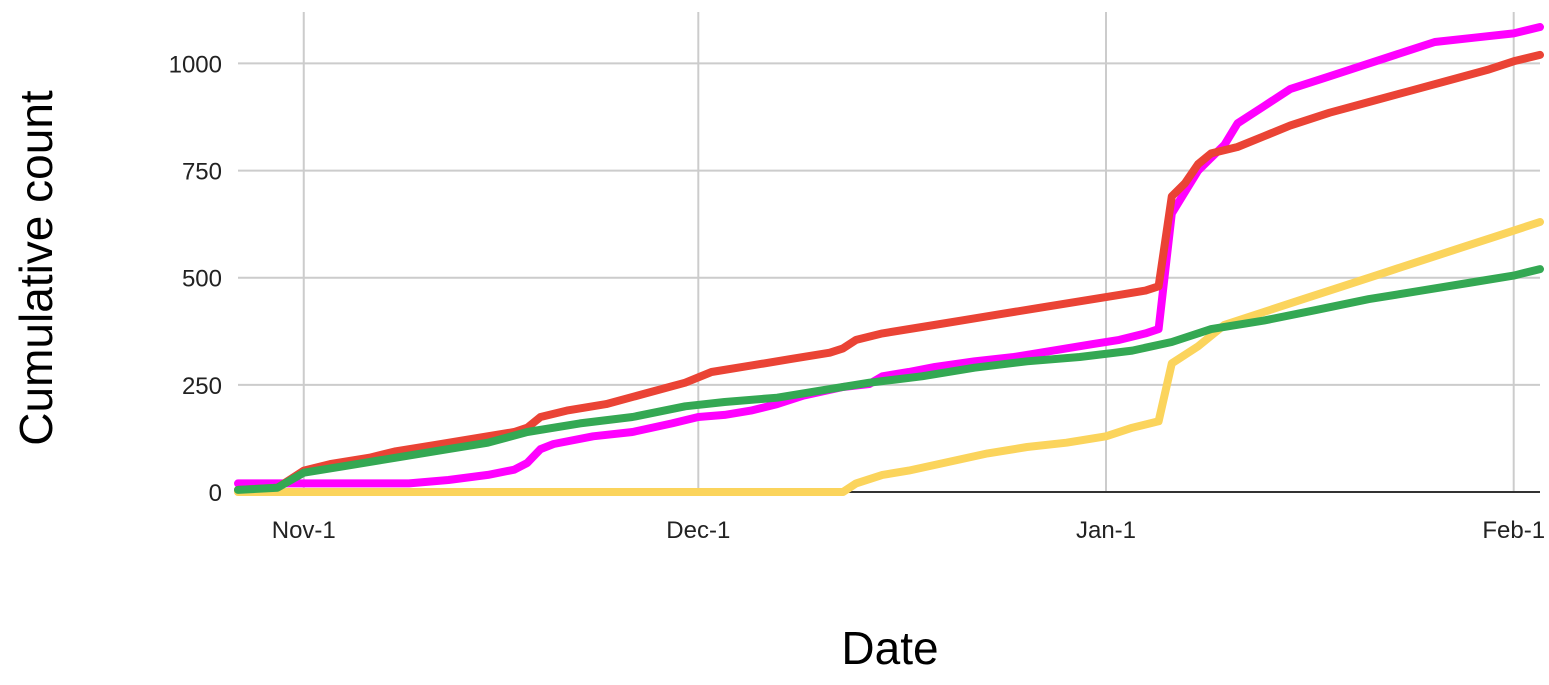 The height and width of the screenshot is (685, 1549). What do you see at coordinates (36, 268) in the screenshot?
I see `y-axis-title: Cumulative count` at bounding box center [36, 268].